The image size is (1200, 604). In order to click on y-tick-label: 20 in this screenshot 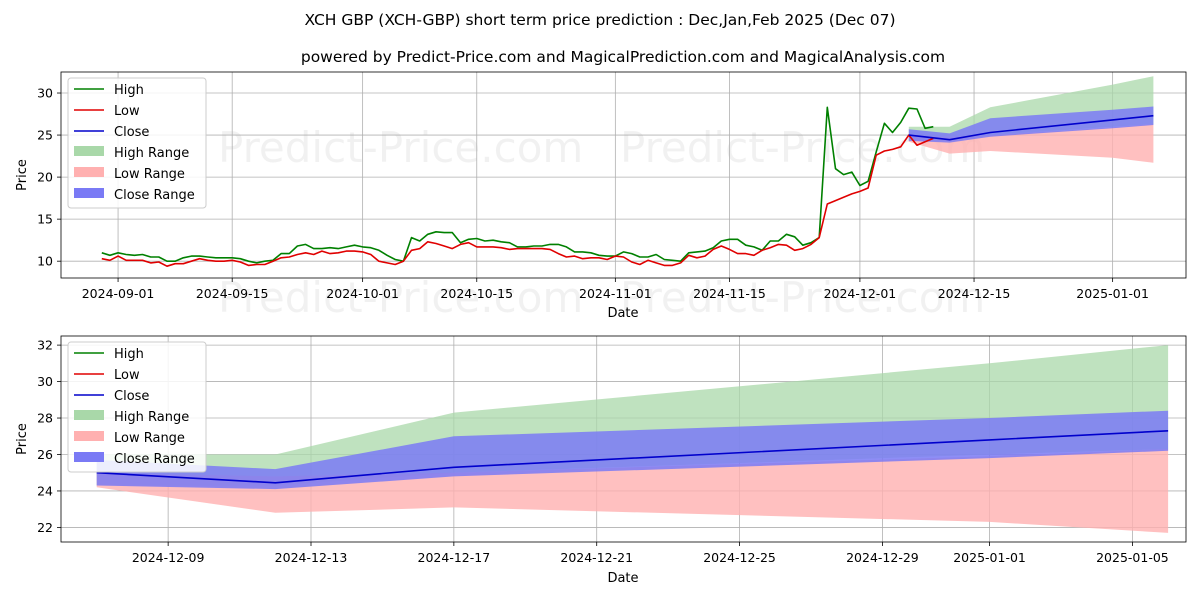, I will do `click(45, 177)`.